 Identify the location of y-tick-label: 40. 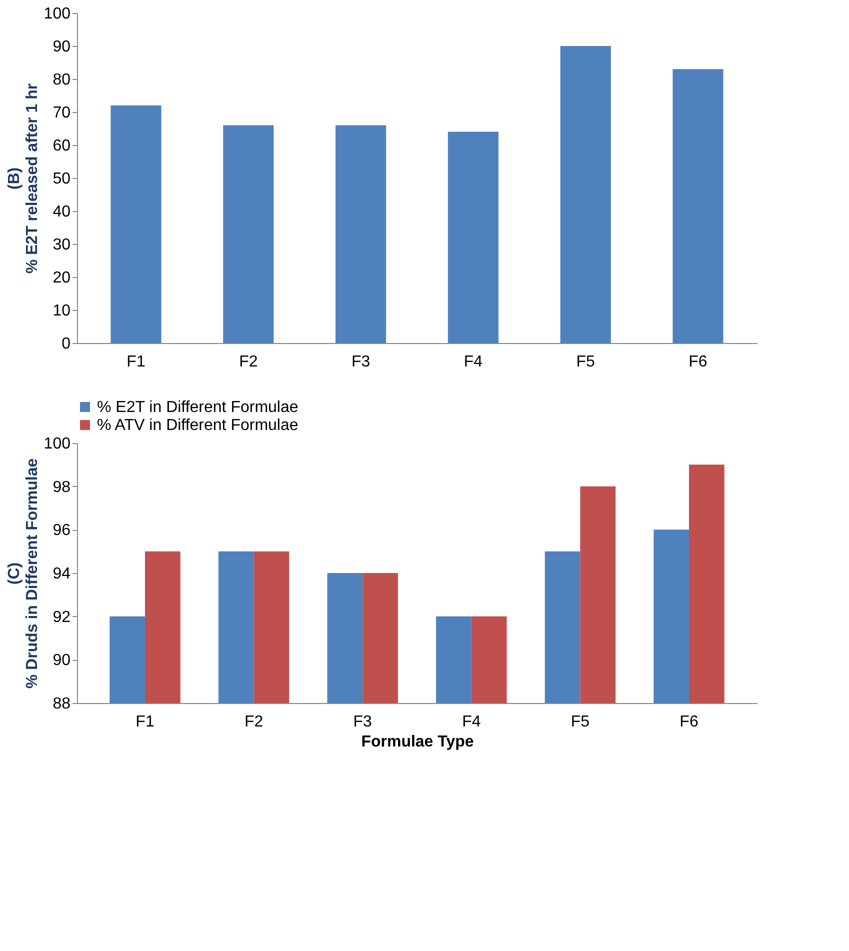
(61, 212).